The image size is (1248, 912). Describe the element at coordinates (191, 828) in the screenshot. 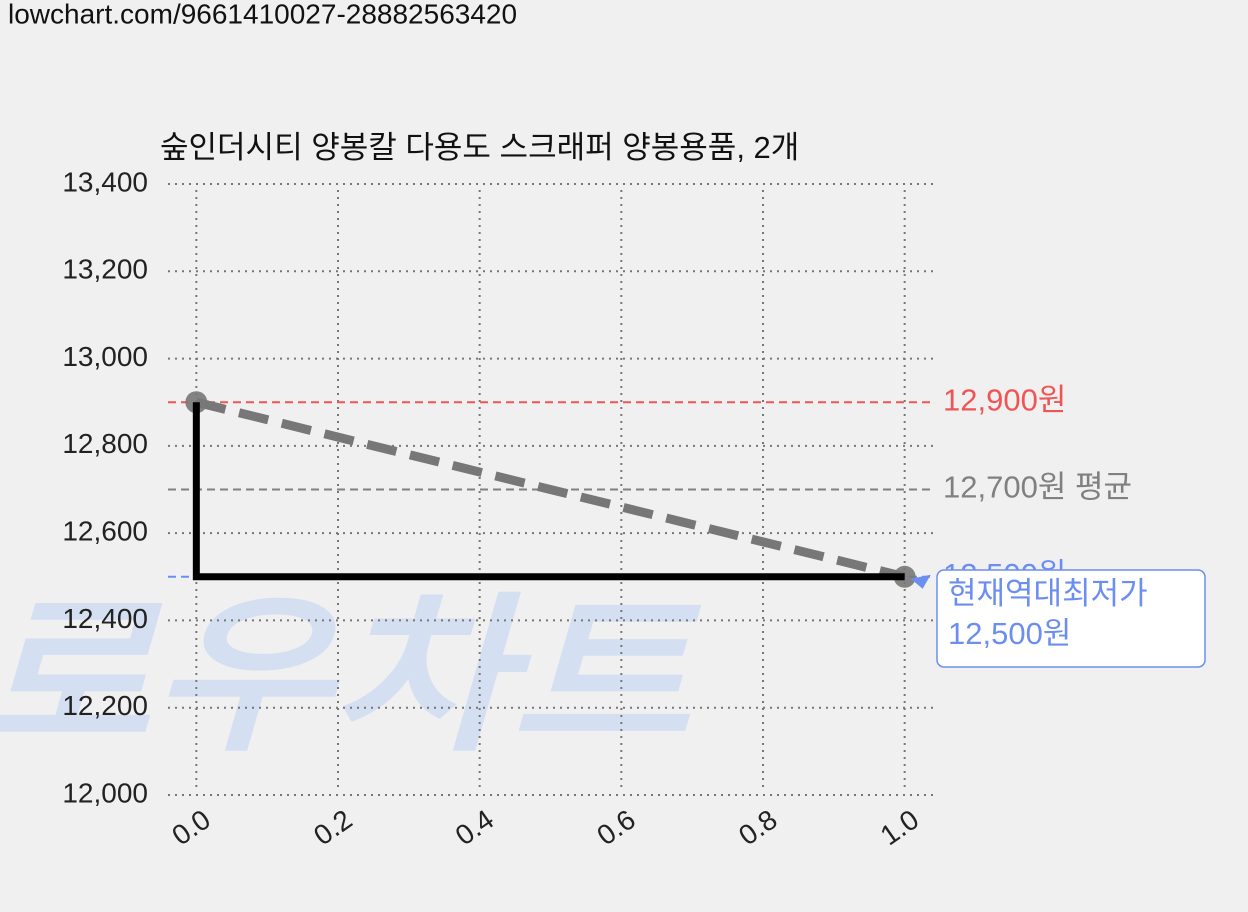

I see `x-tick-label: 0.0` at that location.